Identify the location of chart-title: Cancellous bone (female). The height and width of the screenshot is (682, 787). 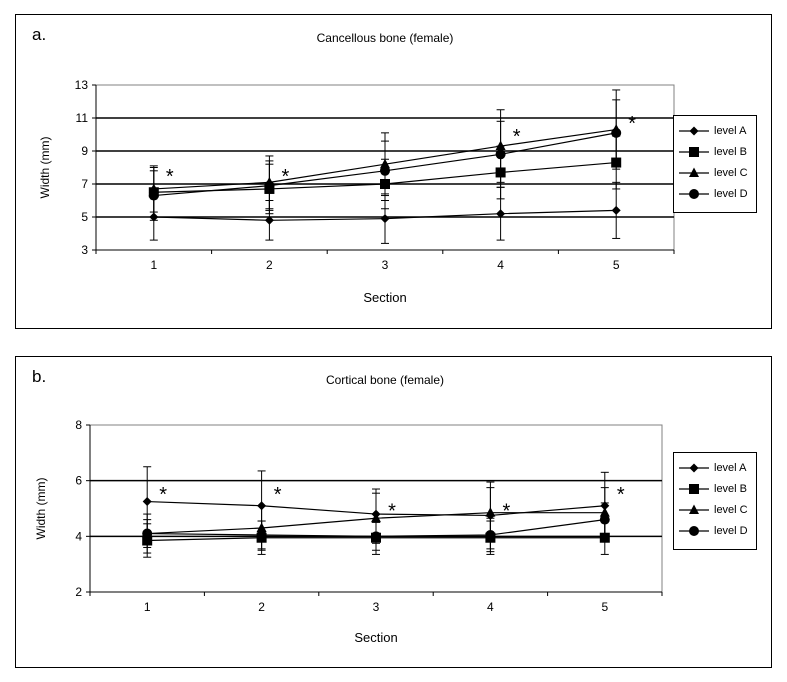
(385, 38).